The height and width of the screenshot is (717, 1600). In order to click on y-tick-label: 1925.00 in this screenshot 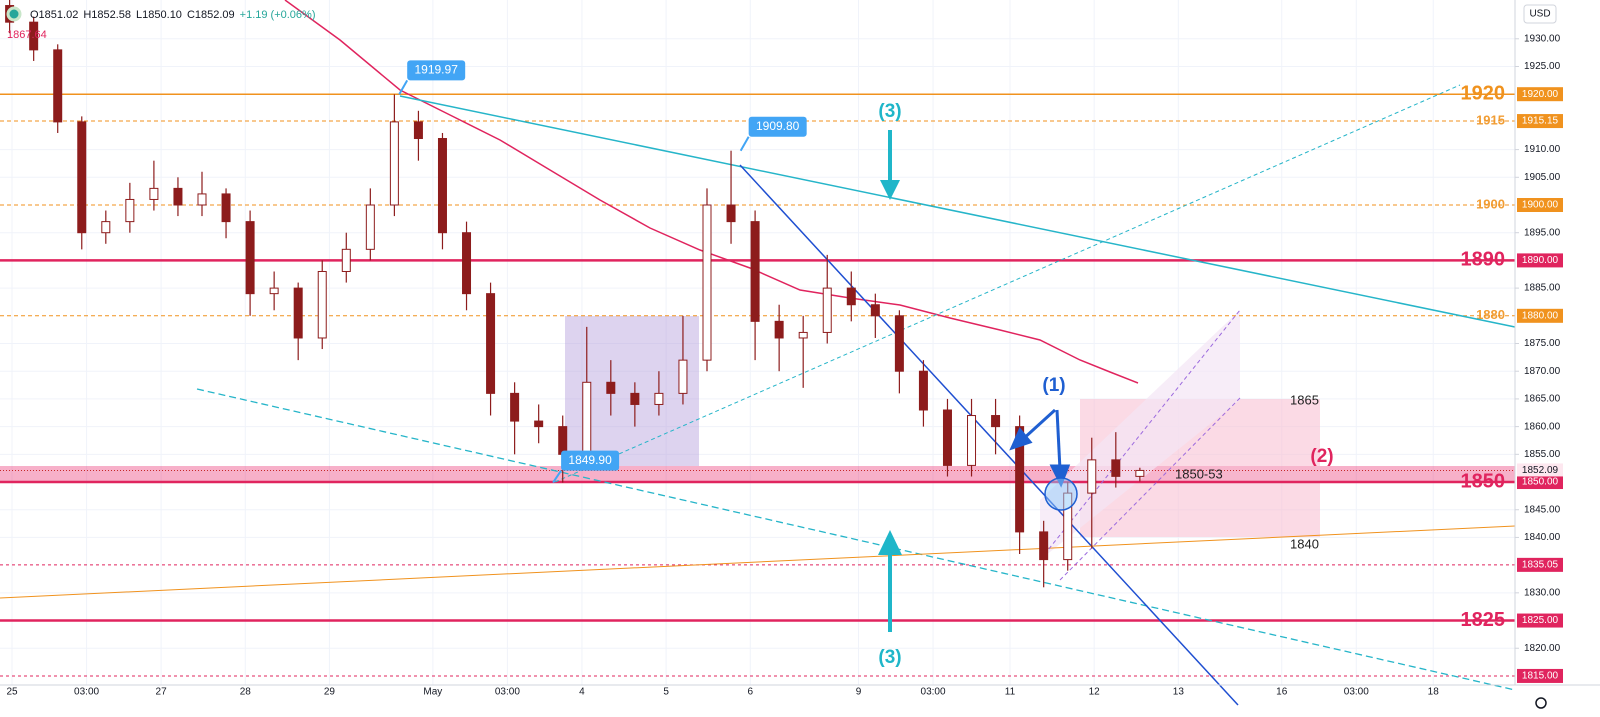, I will do `click(1542, 66)`.